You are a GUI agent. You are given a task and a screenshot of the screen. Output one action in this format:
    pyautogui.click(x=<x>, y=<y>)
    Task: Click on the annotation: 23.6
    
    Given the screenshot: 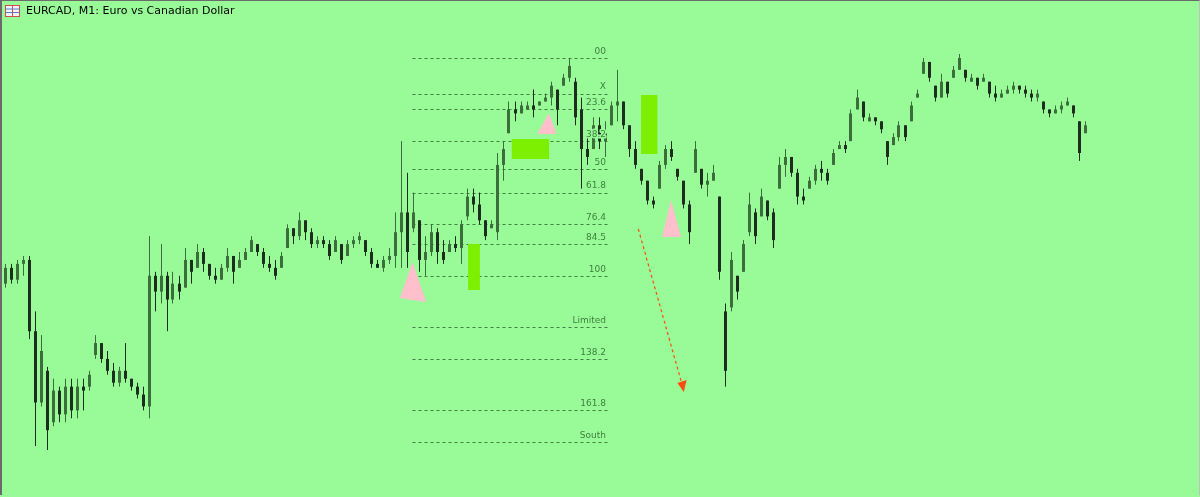 What is the action you would take?
    pyautogui.click(x=596, y=102)
    